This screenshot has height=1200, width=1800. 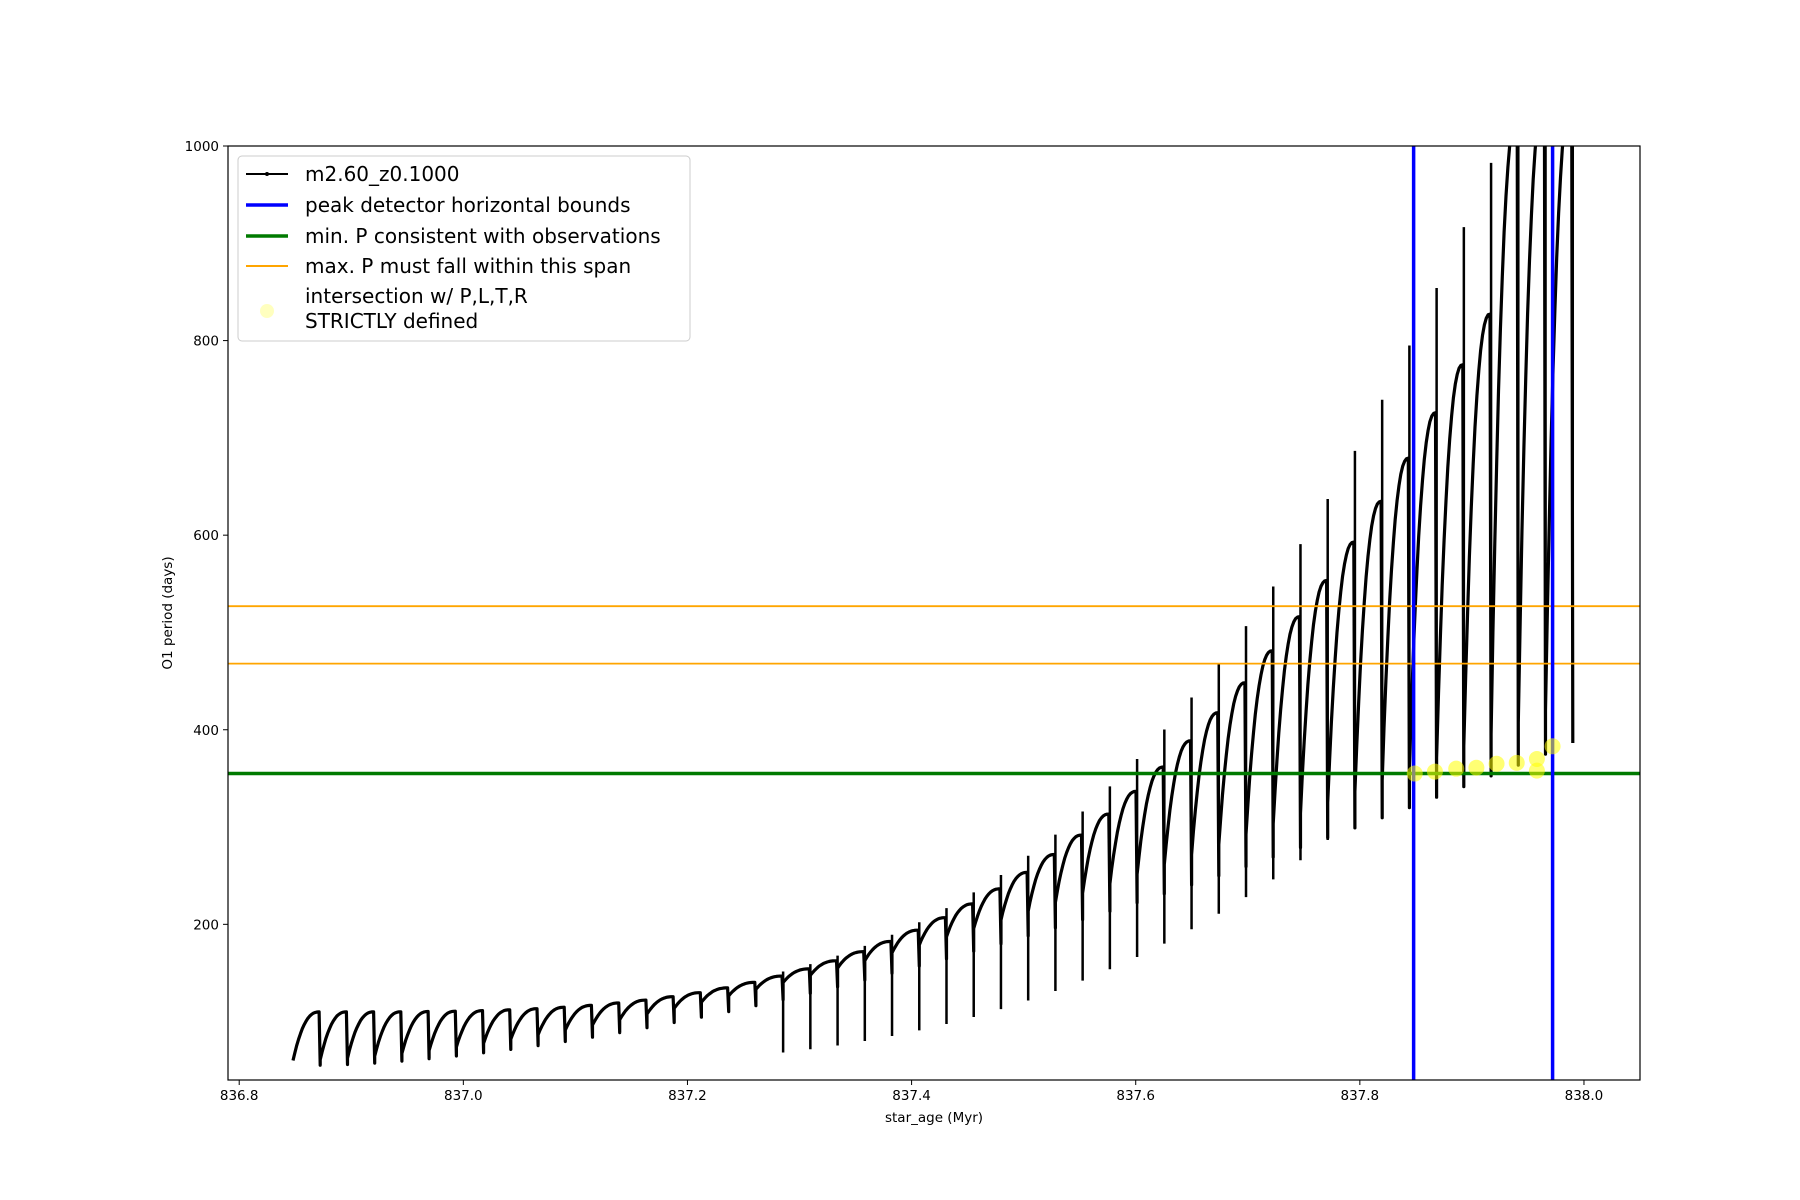 I want to click on x-tick-label: 837.0, so click(x=463, y=1096).